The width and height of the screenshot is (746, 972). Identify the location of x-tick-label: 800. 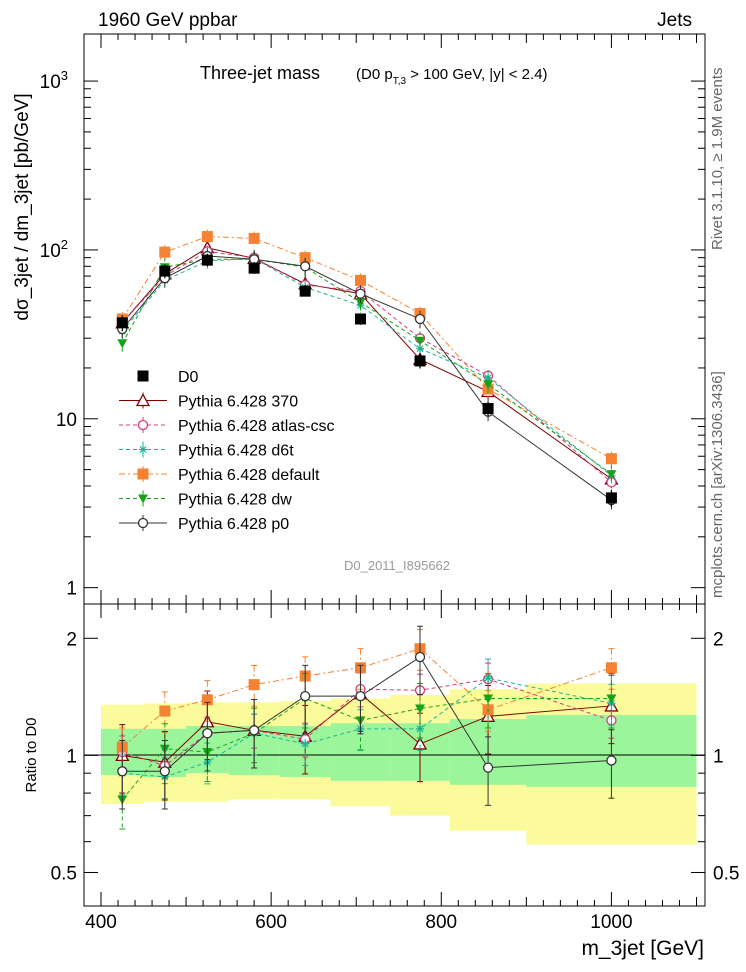
(441, 922).